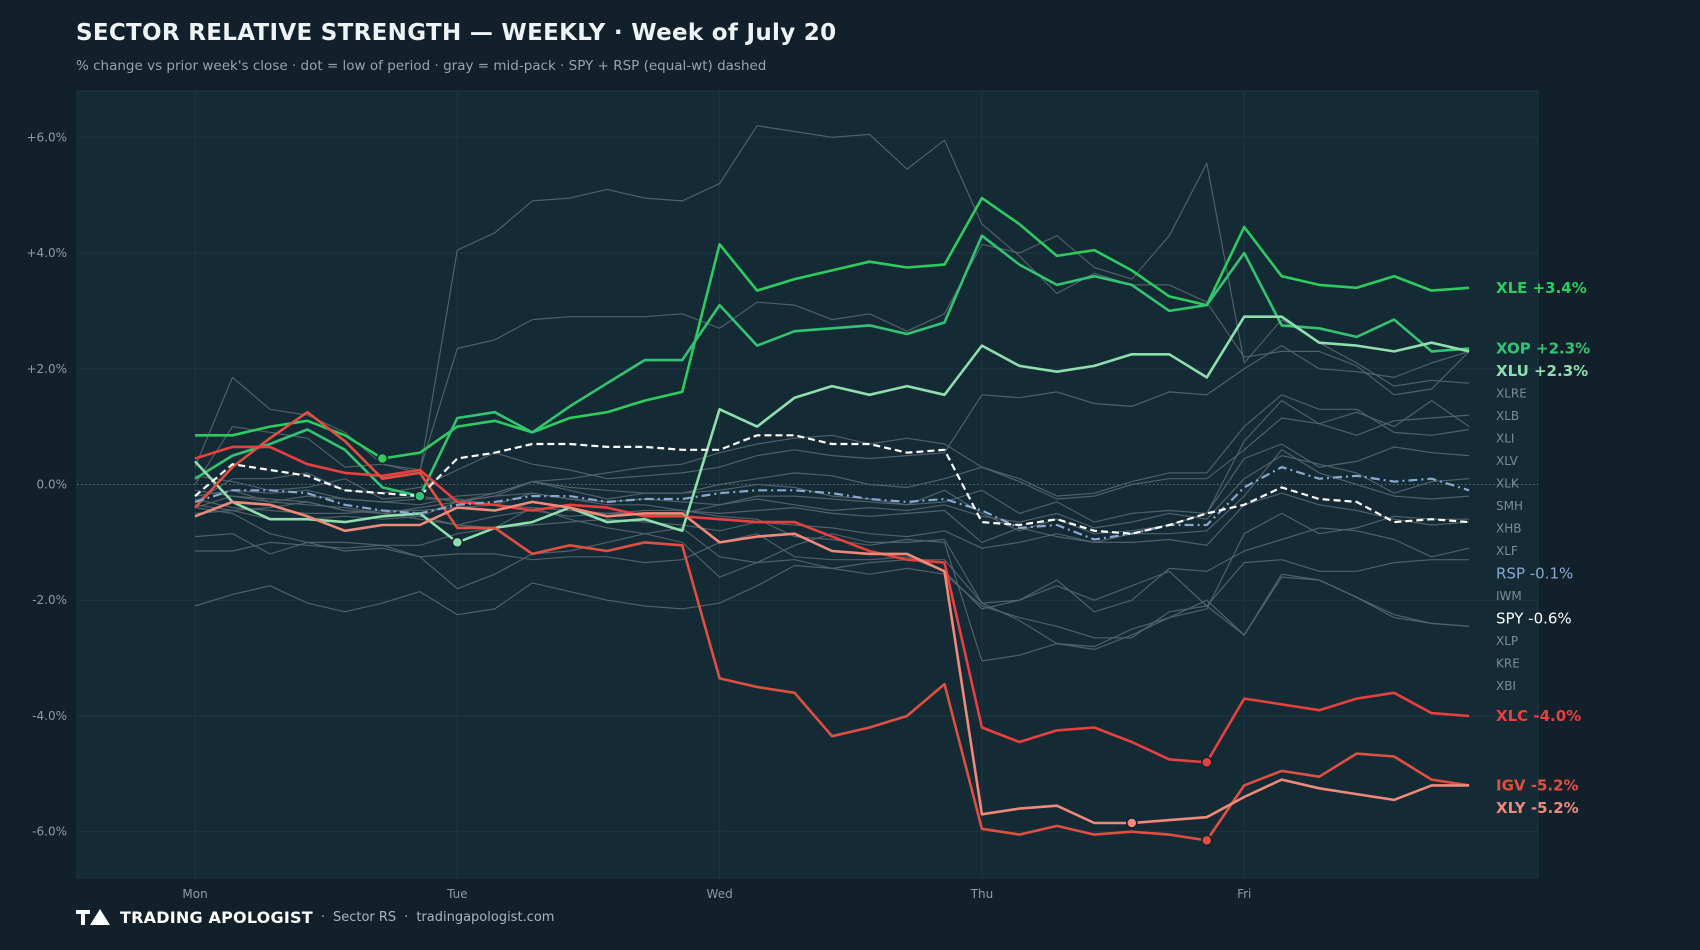  I want to click on y-tick-label: -4.0%, so click(49, 716).